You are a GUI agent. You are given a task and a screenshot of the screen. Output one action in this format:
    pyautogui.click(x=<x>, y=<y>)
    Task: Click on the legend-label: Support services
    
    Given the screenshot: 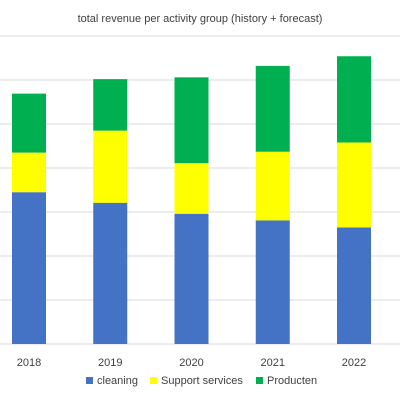 What is the action you would take?
    pyautogui.click(x=202, y=381)
    